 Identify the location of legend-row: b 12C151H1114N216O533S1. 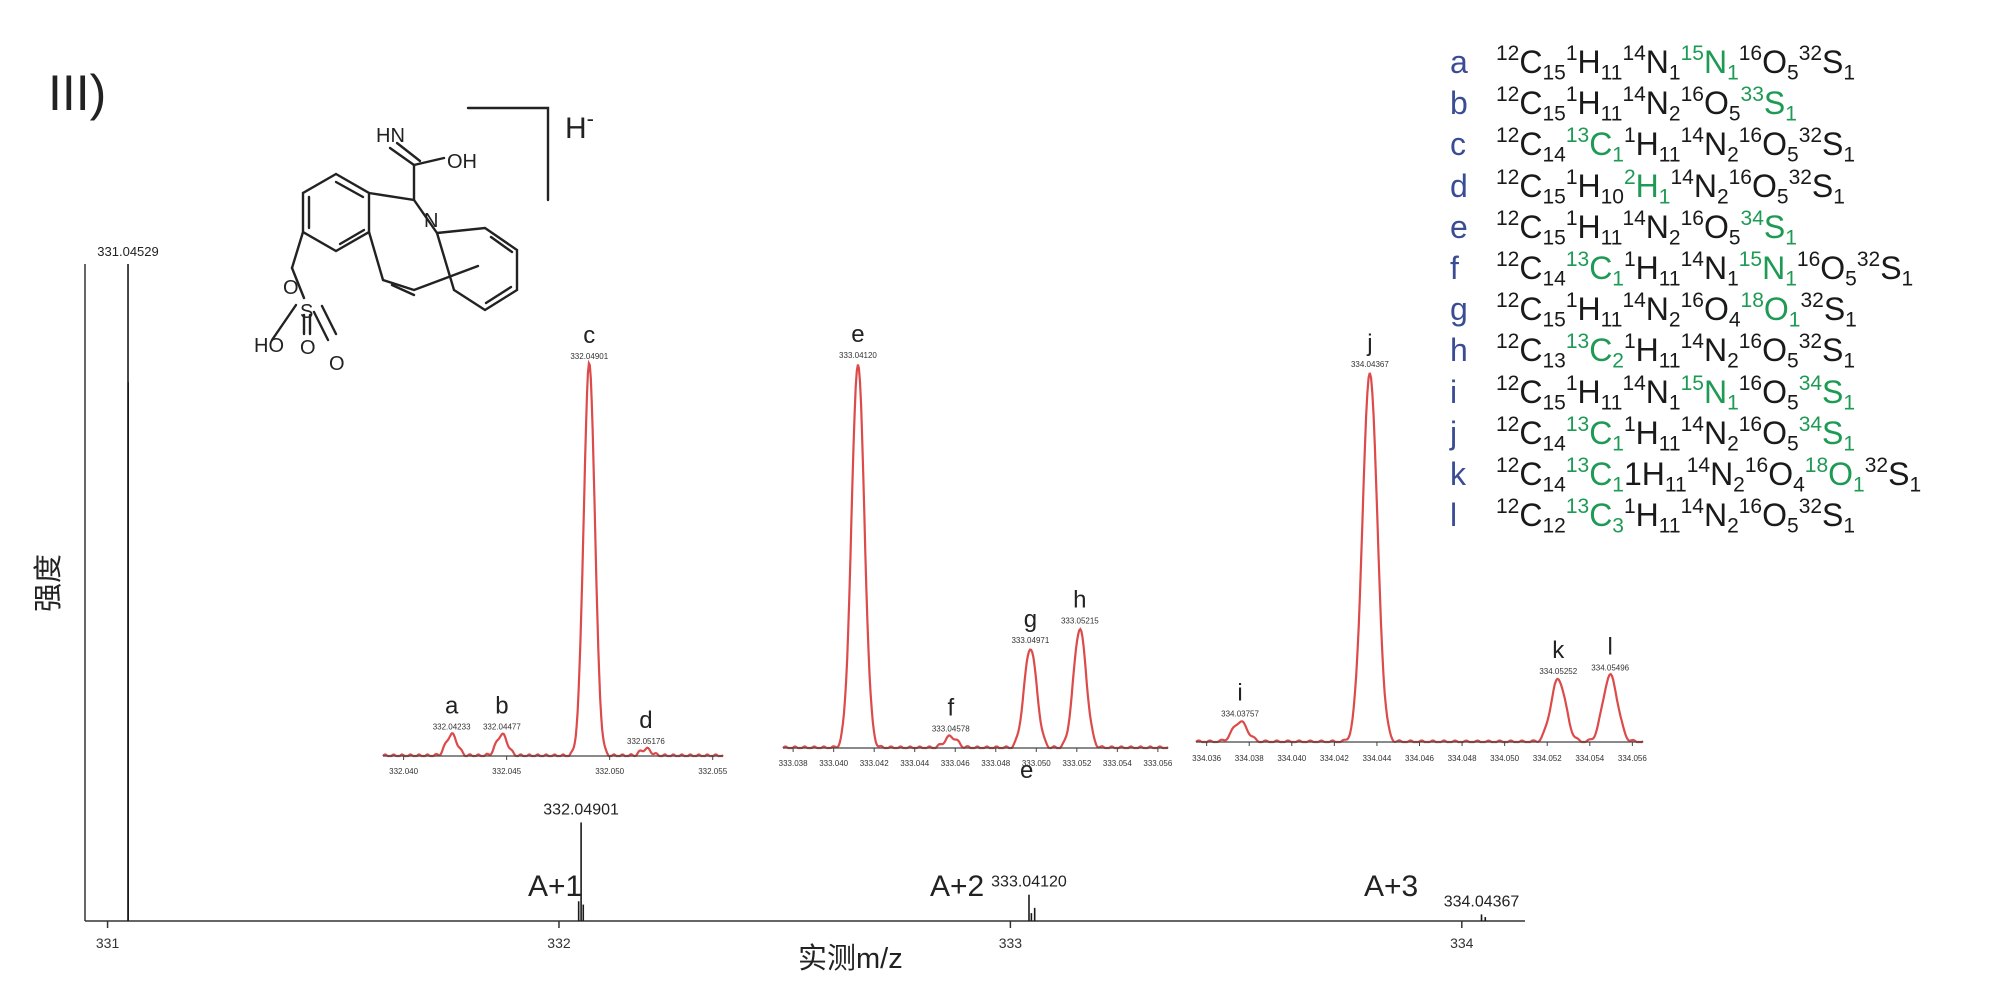
(1720, 104).